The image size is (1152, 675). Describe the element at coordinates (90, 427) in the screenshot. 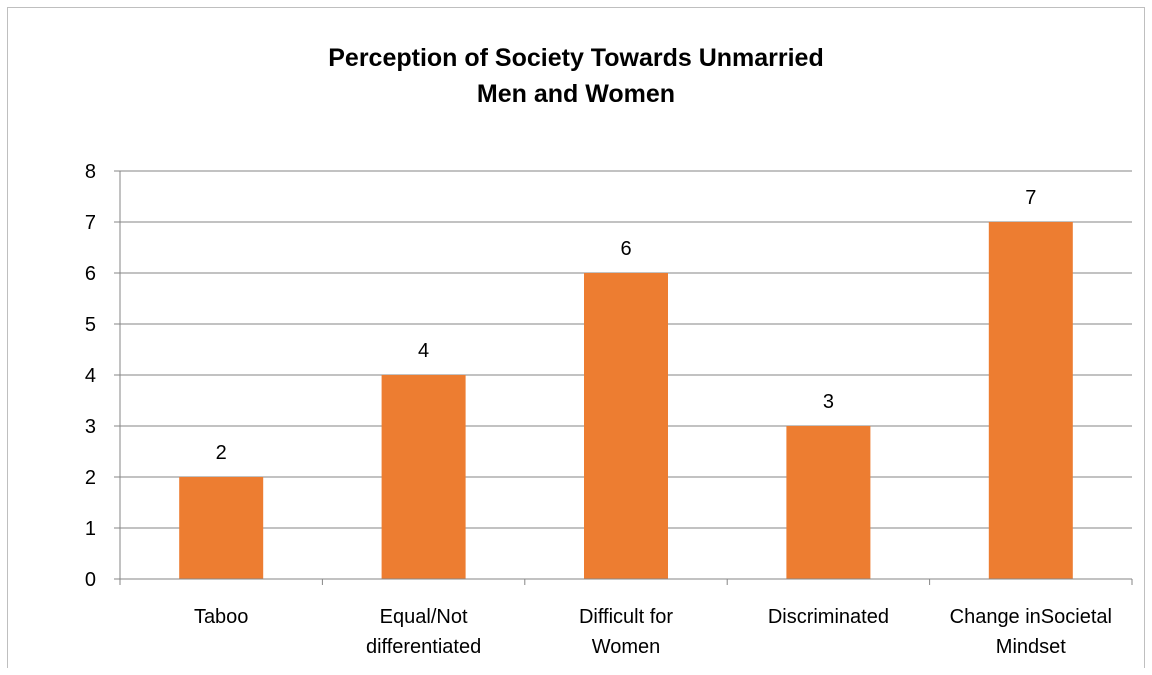

I see `y-tick-label: 3` at that location.